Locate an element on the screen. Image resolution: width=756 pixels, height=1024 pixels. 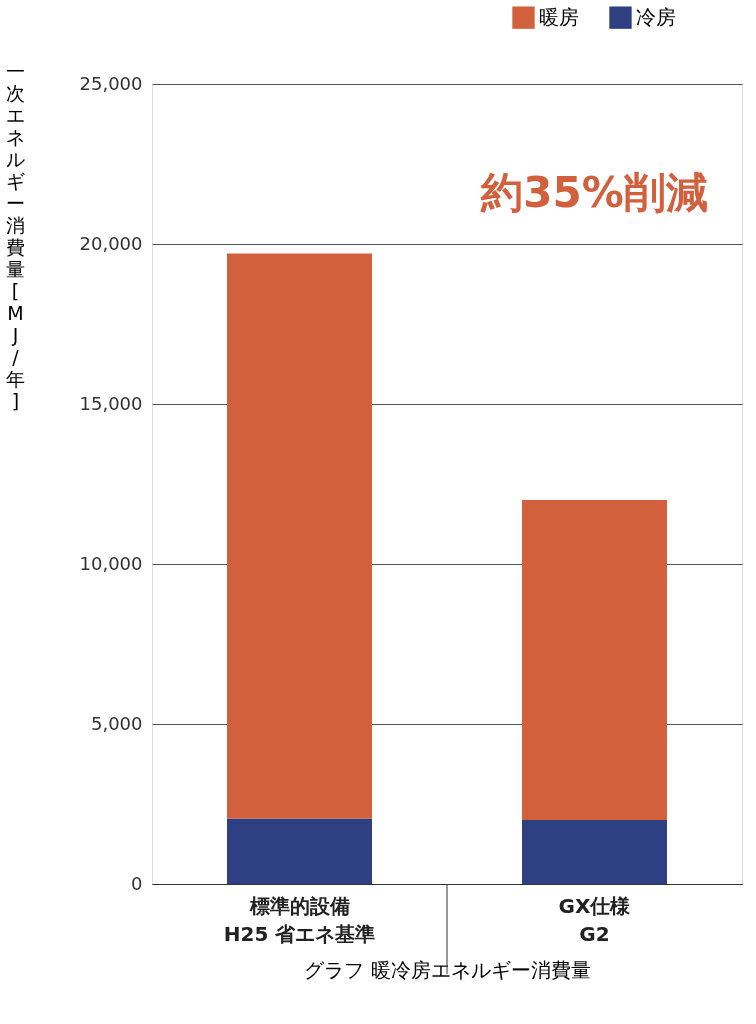
x-axis-title: グラフ 暖冷房エネルギー消費量 is located at coordinates (447, 969).